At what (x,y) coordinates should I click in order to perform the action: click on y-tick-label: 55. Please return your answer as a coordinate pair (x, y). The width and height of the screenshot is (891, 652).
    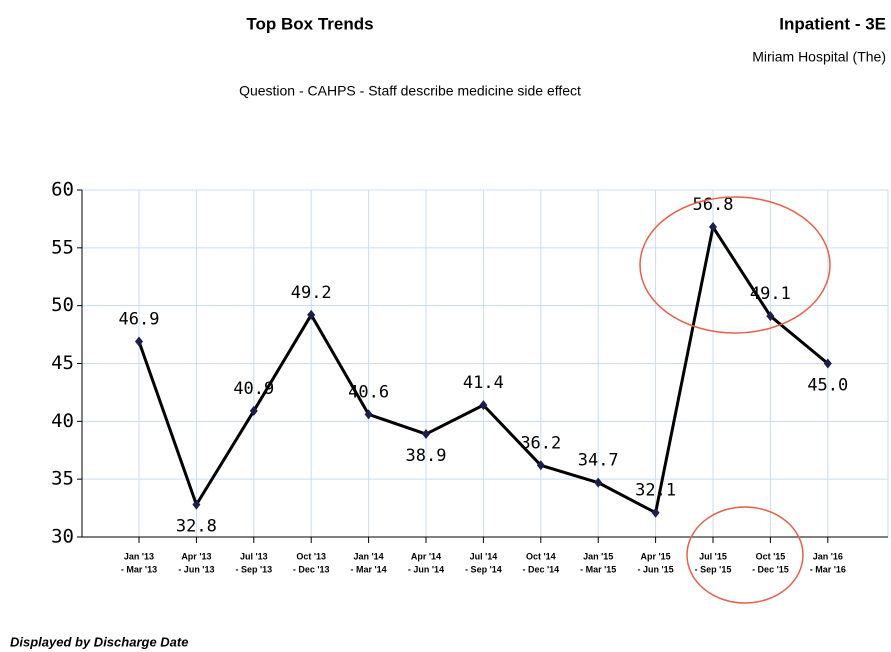
    Looking at the image, I should click on (62, 247).